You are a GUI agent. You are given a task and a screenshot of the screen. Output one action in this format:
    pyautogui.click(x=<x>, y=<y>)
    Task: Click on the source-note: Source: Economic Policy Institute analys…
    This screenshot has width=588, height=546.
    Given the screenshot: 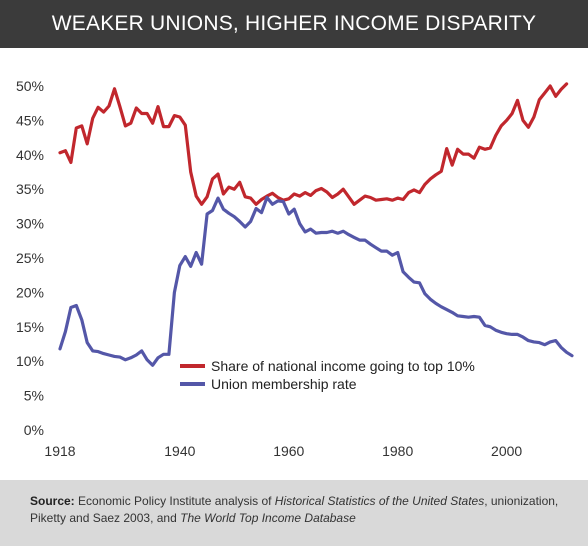 What is the action you would take?
    pyautogui.click(x=294, y=513)
    